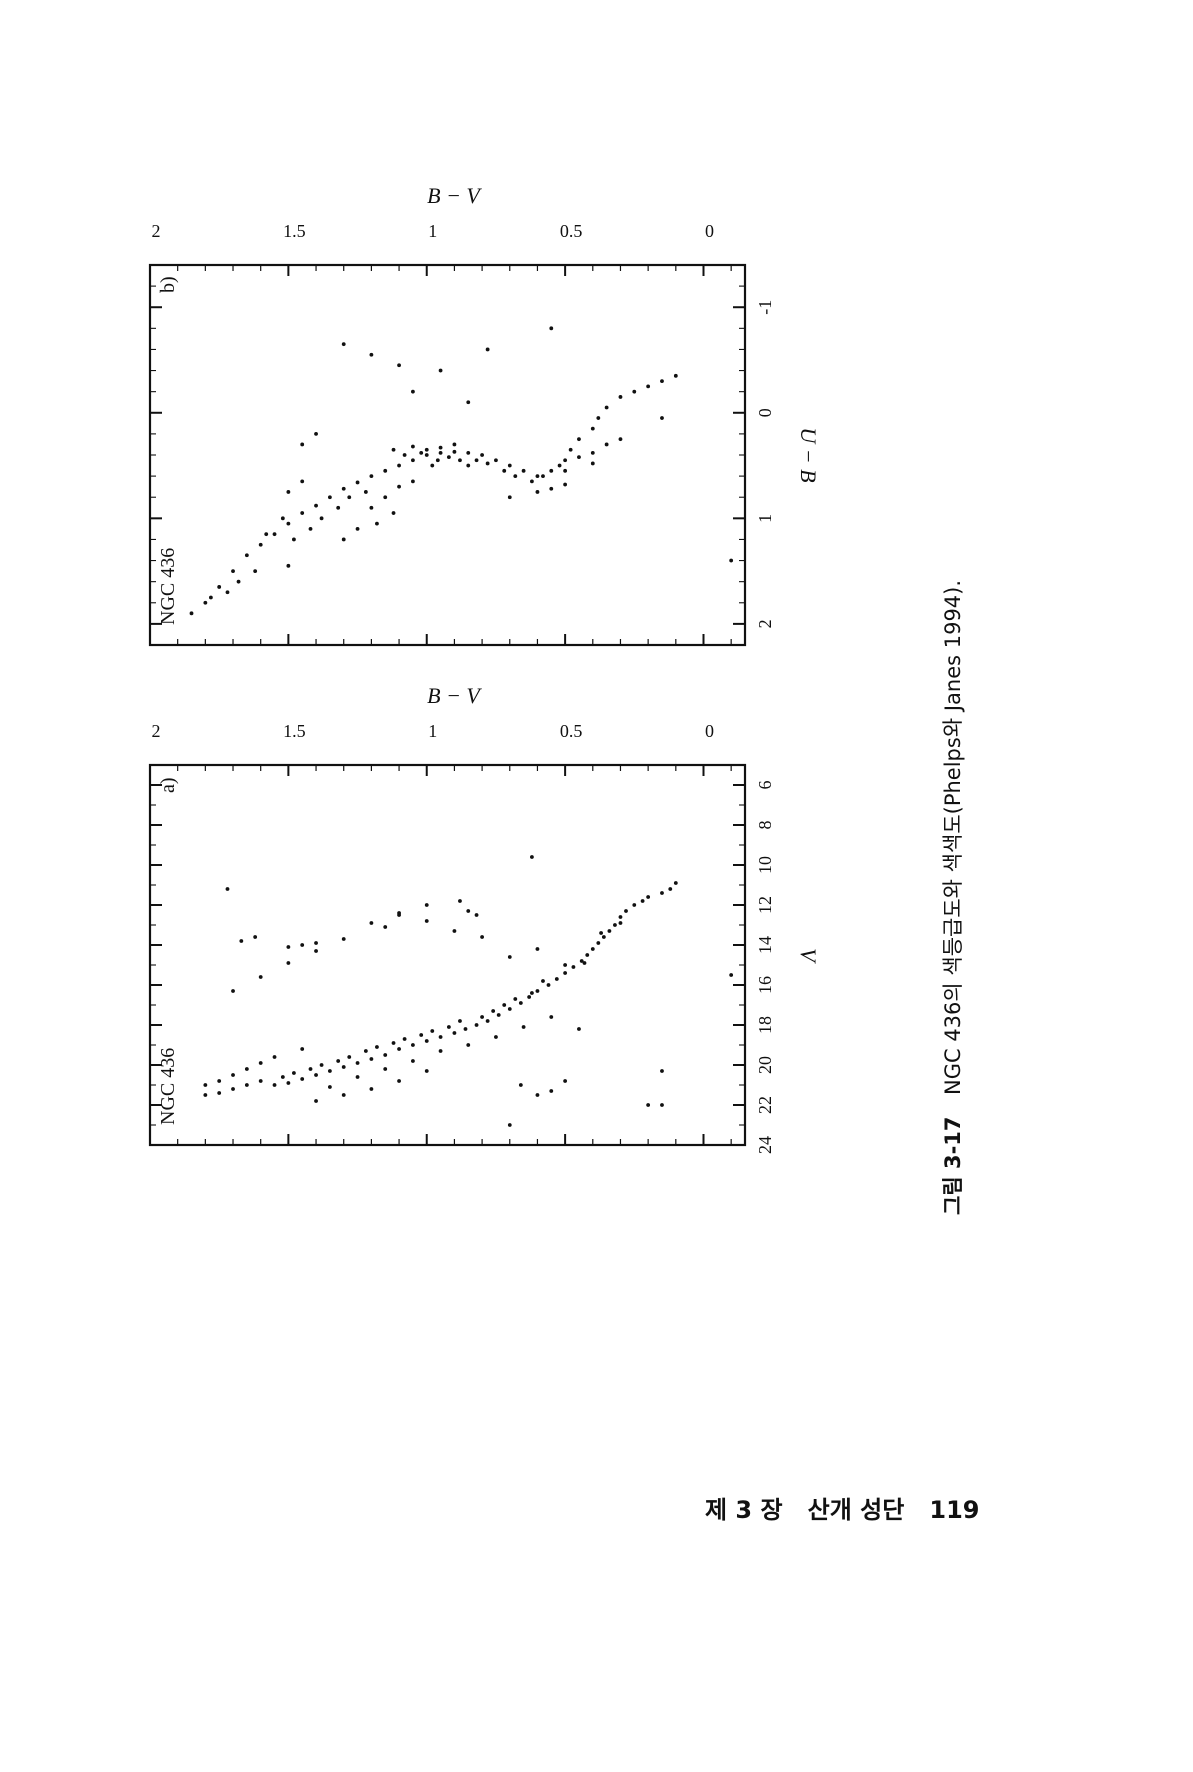  What do you see at coordinates (765, 1105) in the screenshot?
I see `y-tick-label: 22` at bounding box center [765, 1105].